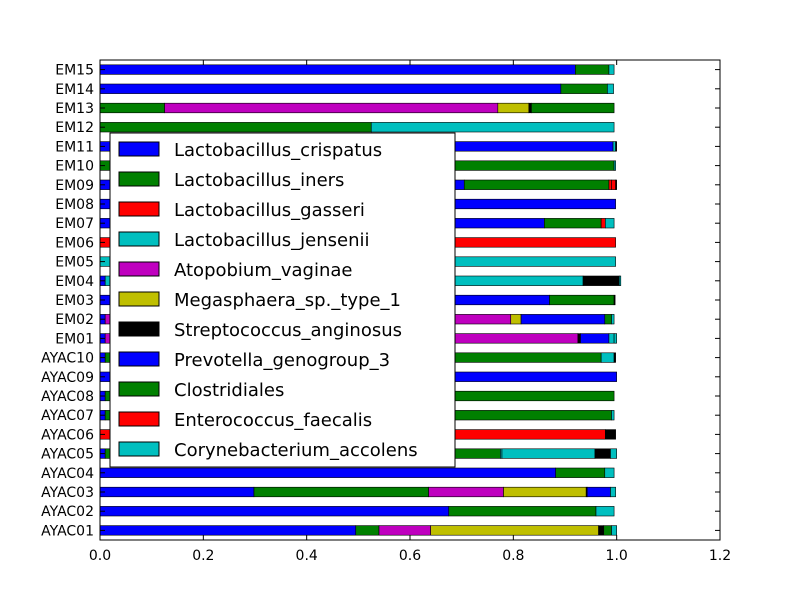 This screenshot has width=800, height=600. Describe the element at coordinates (492, 127) in the screenshot. I see `bar-segment-em12` at that location.